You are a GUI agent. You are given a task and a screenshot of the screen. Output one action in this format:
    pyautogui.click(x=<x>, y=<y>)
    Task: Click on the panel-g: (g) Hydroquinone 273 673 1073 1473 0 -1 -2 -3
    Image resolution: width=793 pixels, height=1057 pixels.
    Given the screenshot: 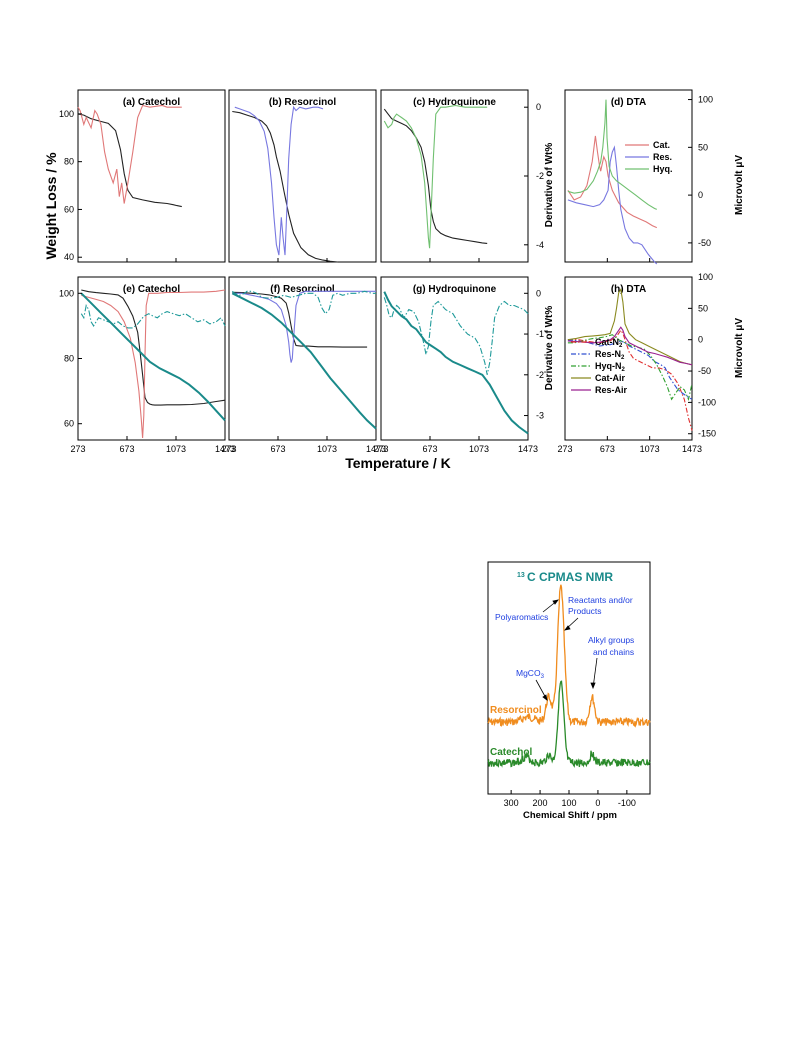 What is the action you would take?
    pyautogui.click(x=458, y=365)
    